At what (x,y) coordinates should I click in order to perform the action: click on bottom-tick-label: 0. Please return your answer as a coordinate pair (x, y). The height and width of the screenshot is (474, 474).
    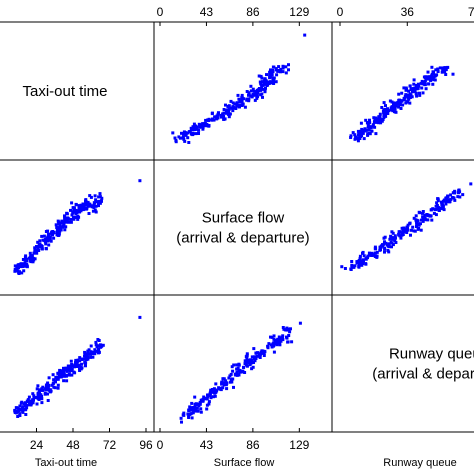
    Looking at the image, I should click on (160, 445).